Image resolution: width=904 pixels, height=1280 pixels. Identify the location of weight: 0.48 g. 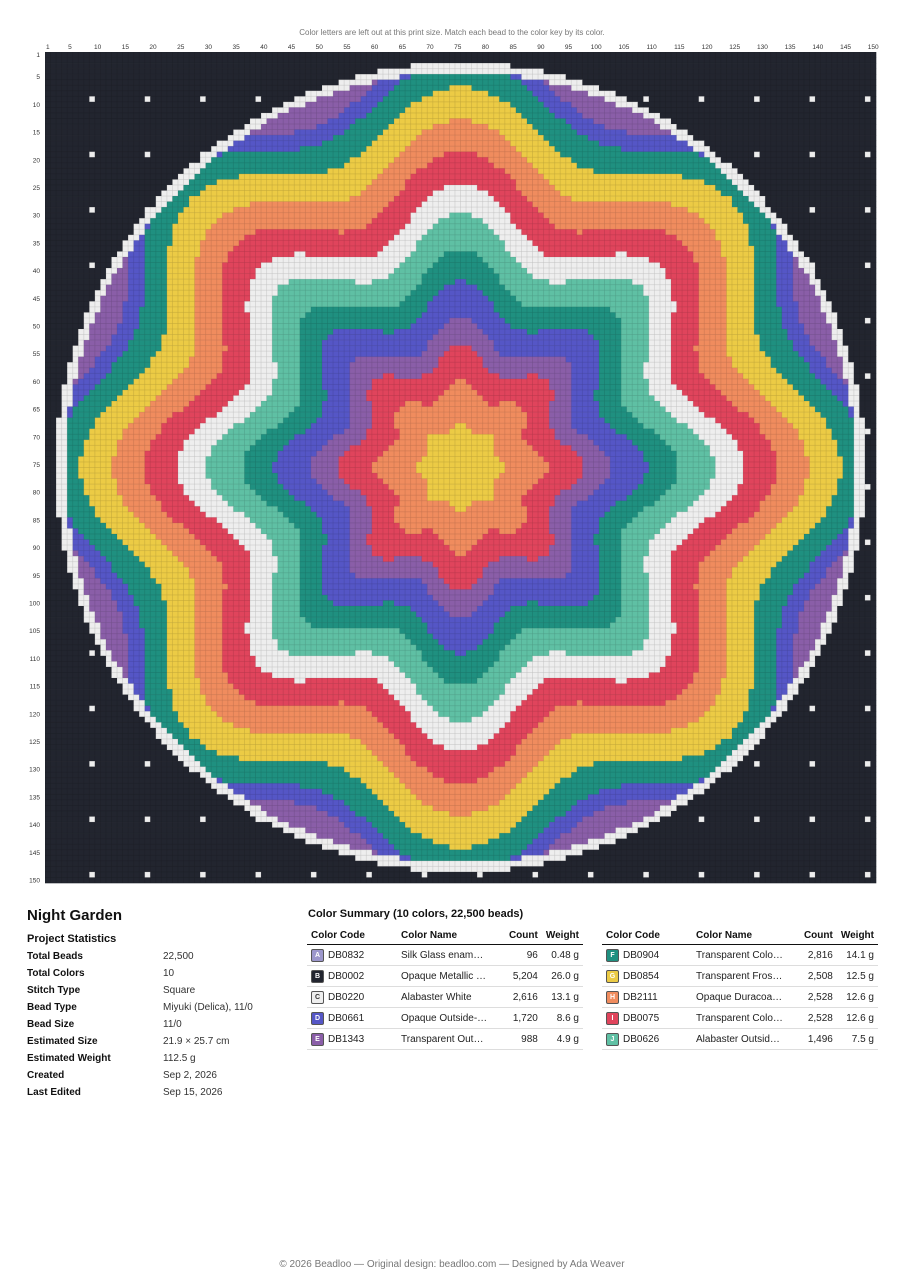
(562, 955).